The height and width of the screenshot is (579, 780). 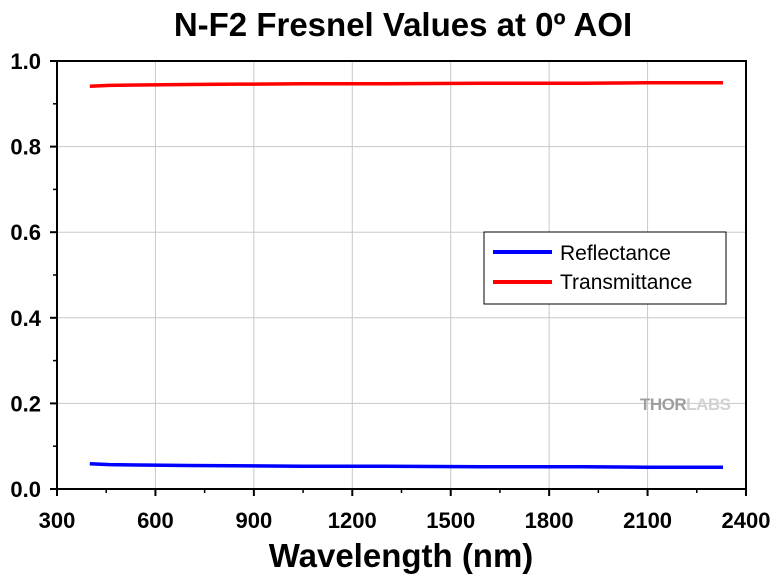 I want to click on legend-label-reflectance: Reflectance, so click(x=615, y=253).